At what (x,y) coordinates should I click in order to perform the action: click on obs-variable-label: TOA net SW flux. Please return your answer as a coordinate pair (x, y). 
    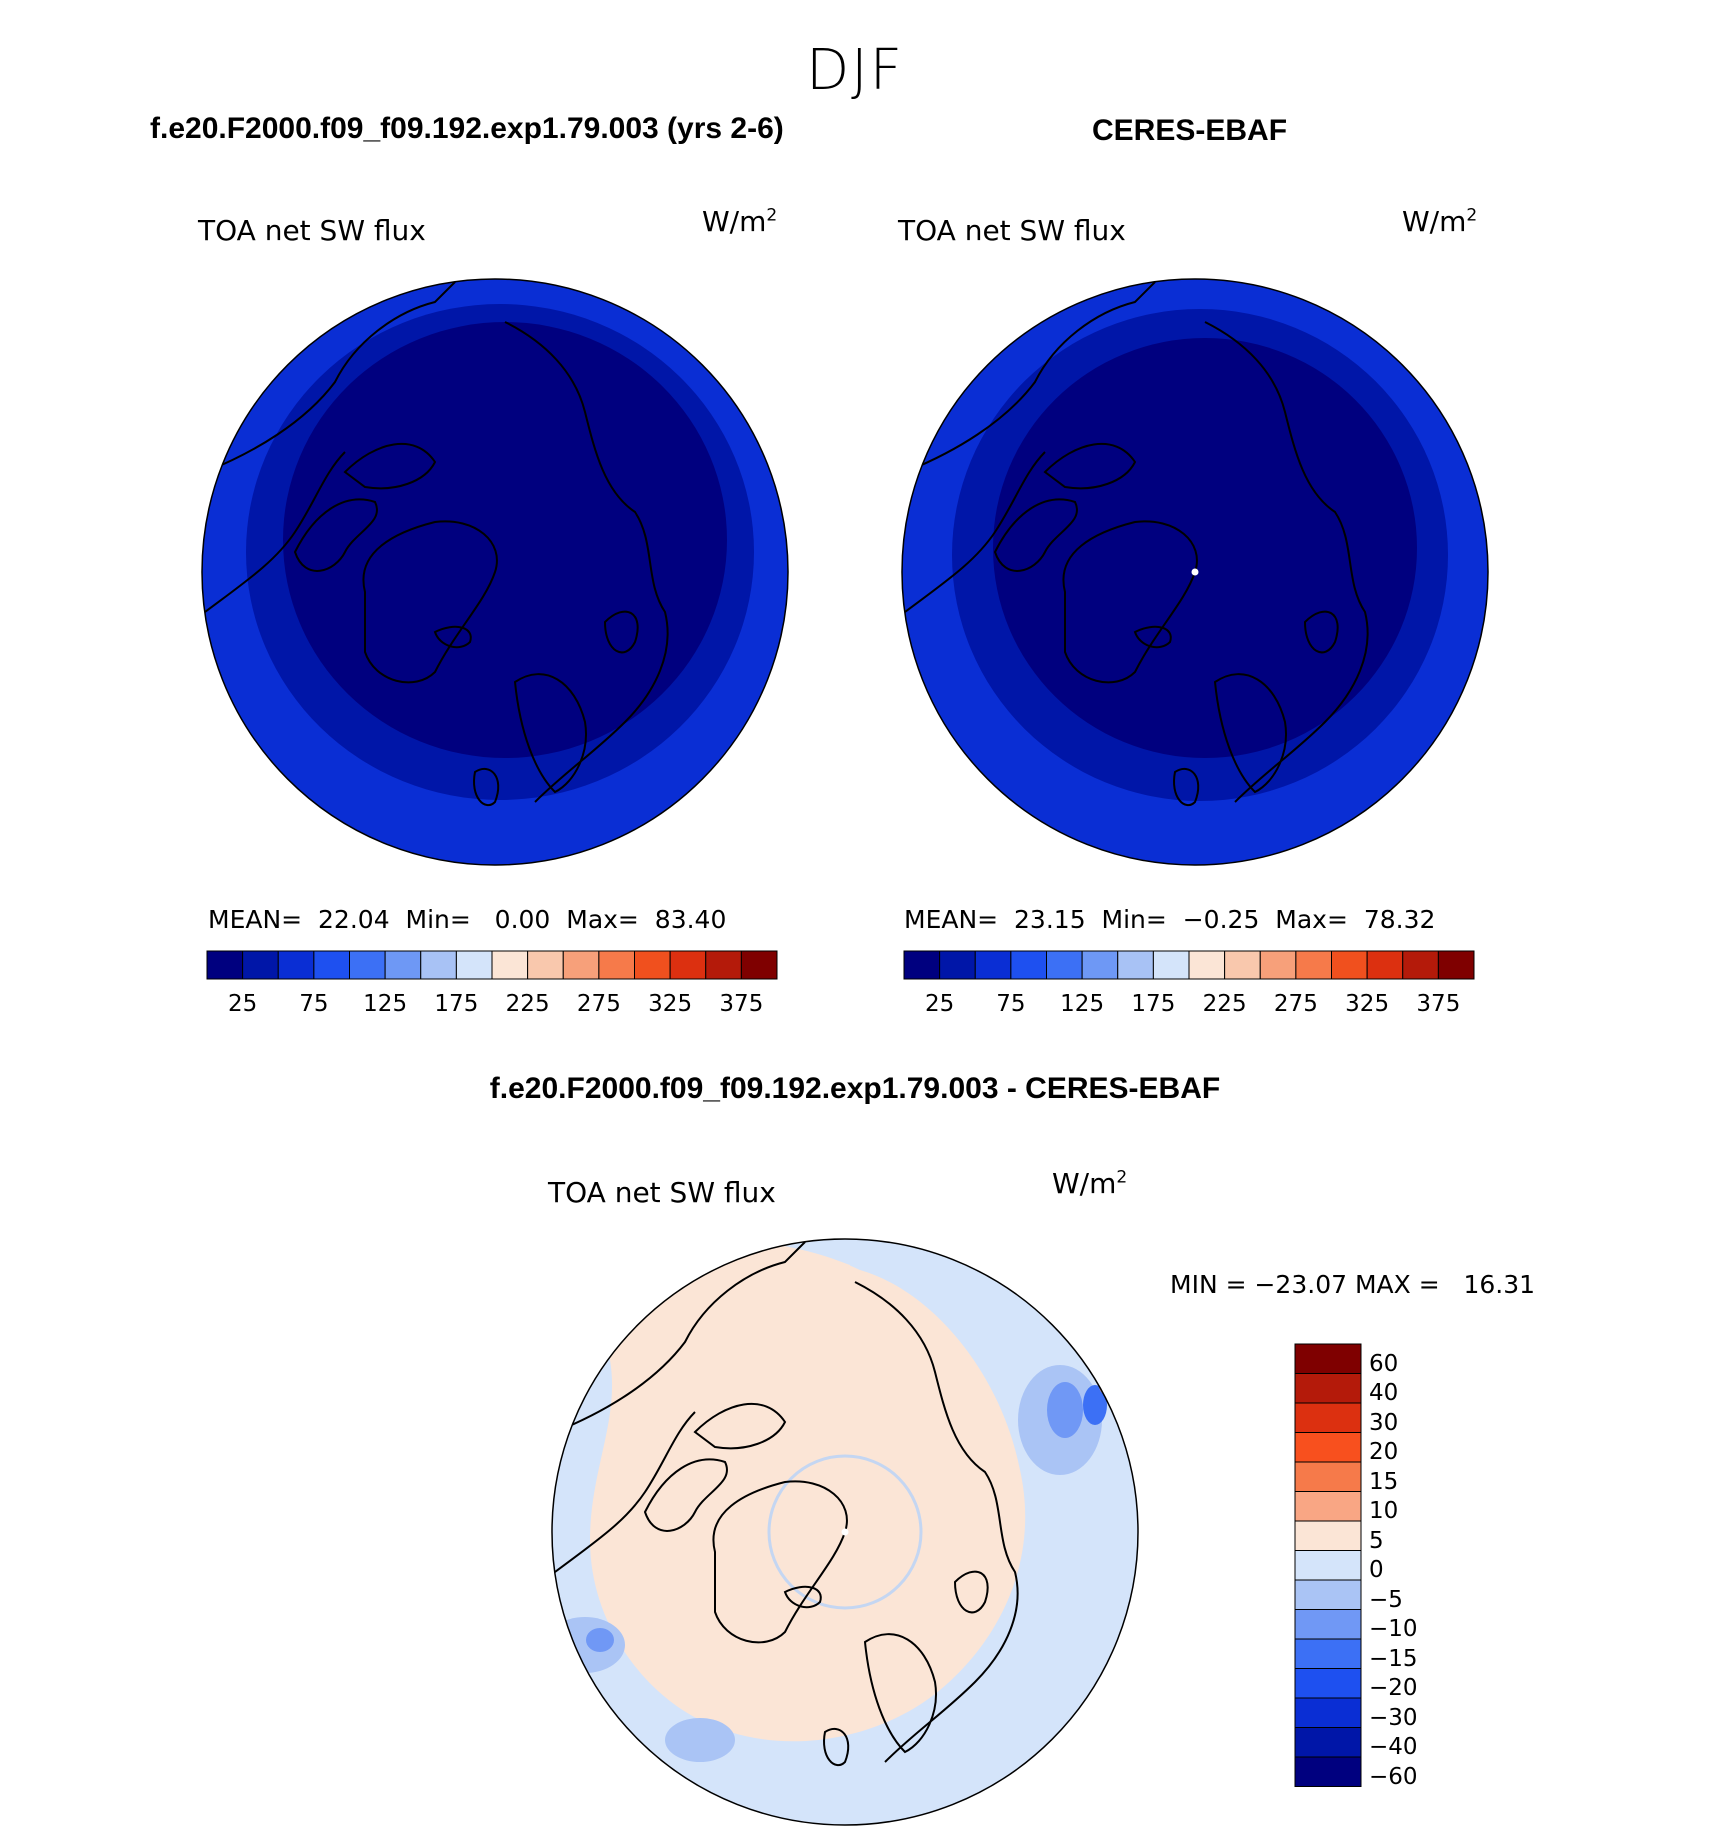
    Looking at the image, I should click on (1012, 230).